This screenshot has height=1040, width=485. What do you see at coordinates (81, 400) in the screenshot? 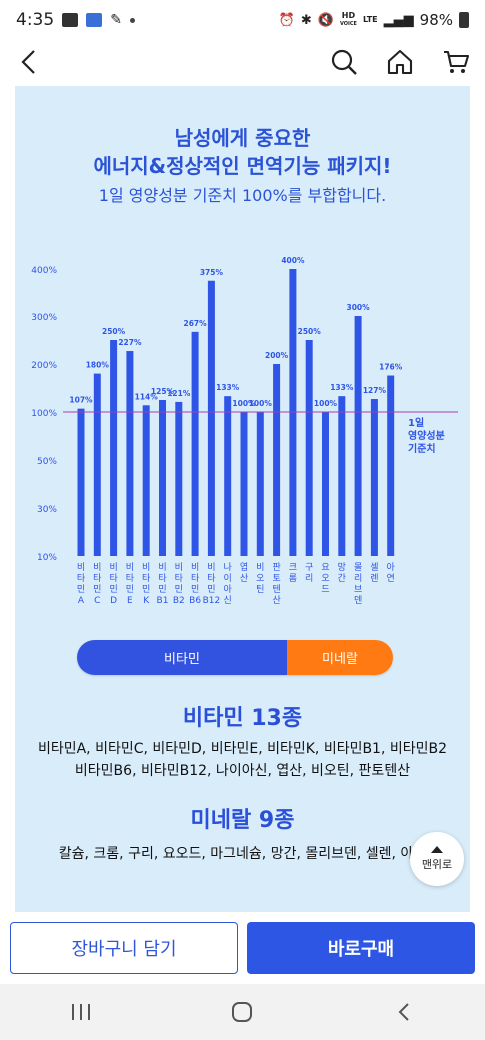
I see `bar-value-label: 107%` at bounding box center [81, 400].